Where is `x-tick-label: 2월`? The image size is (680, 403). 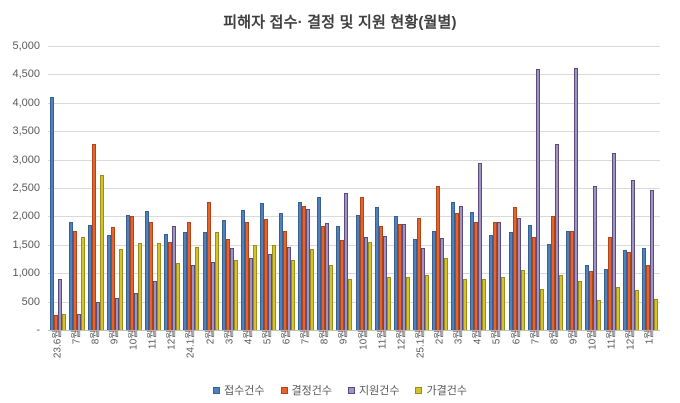
x-tick-label: 2월 is located at coordinates (211, 337).